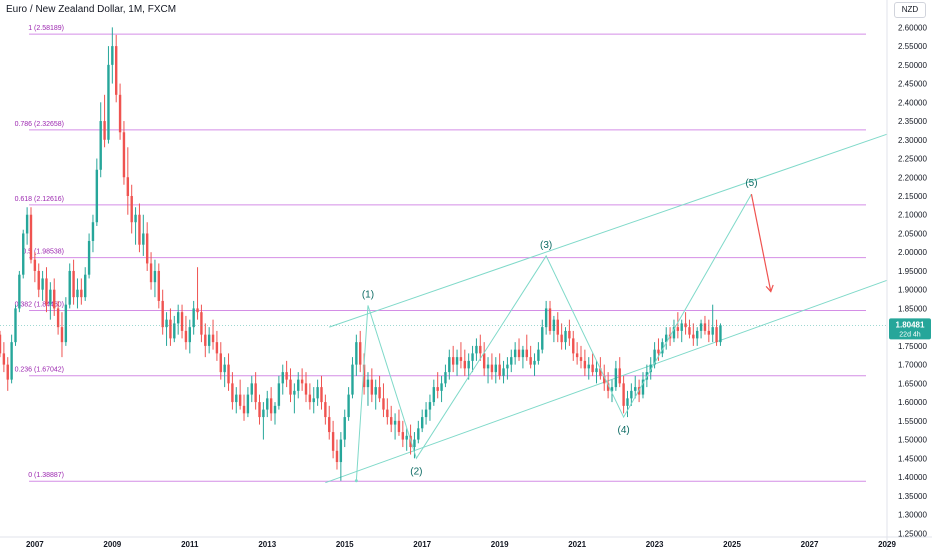 This screenshot has height=550, width=932. I want to click on fib-level-label: 0.618 (2.12616), so click(39, 199).